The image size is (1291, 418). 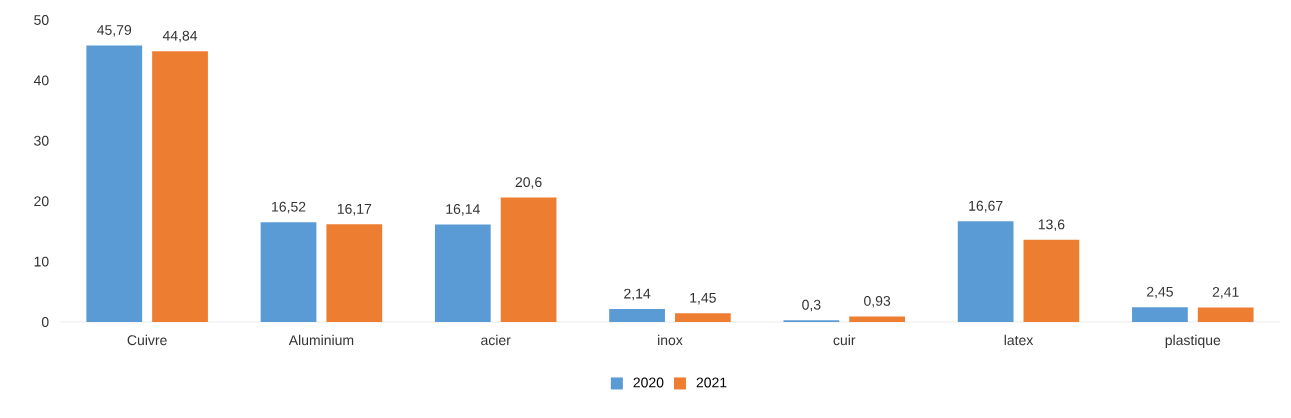 I want to click on y-tick-label: 0, so click(x=45, y=322).